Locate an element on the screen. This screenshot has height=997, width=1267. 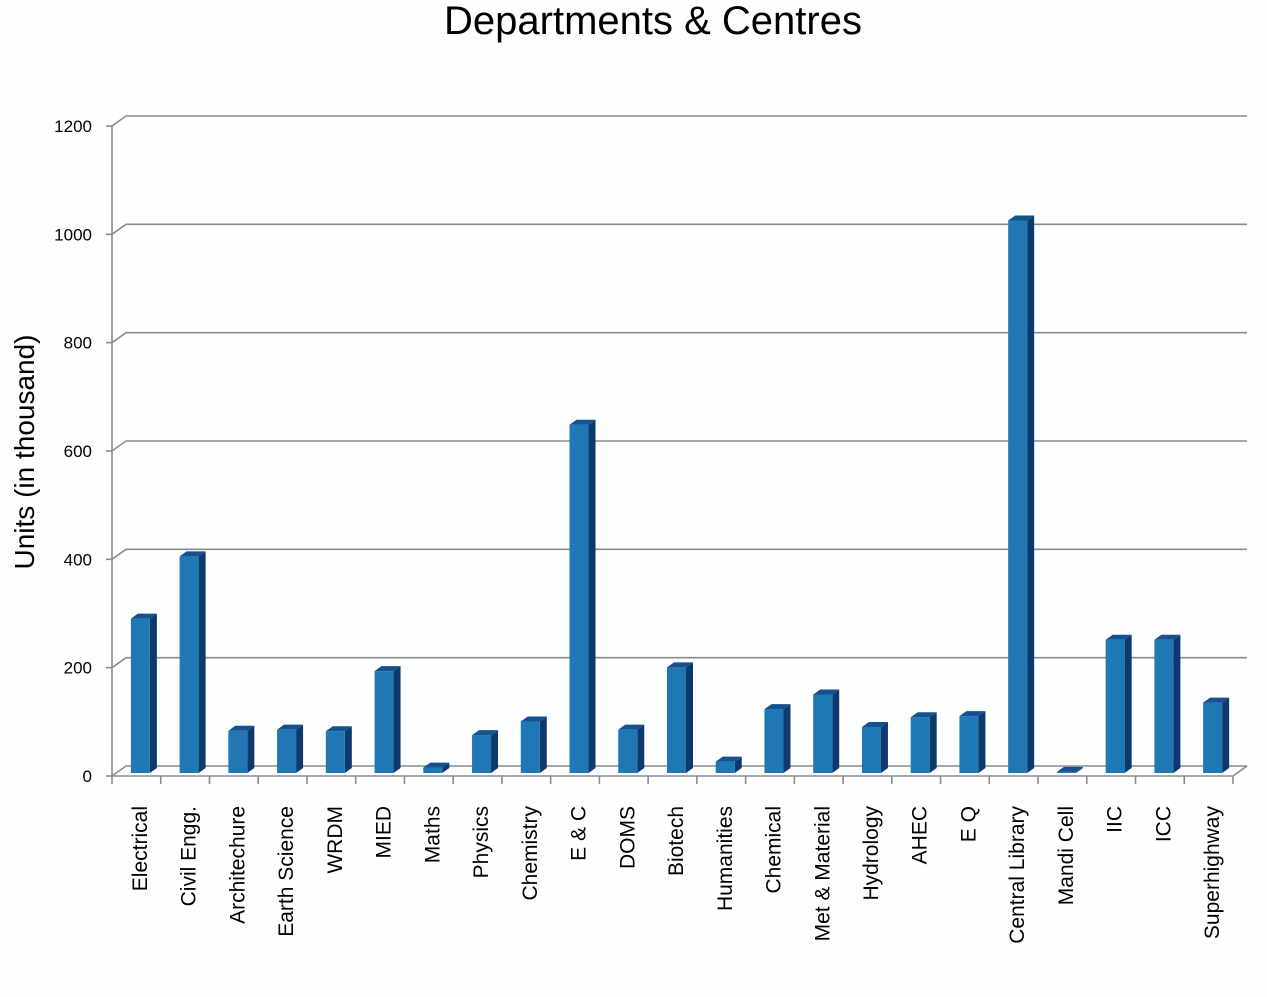
y-axis-label: Units (in thousand) is located at coordinates (24, 451).